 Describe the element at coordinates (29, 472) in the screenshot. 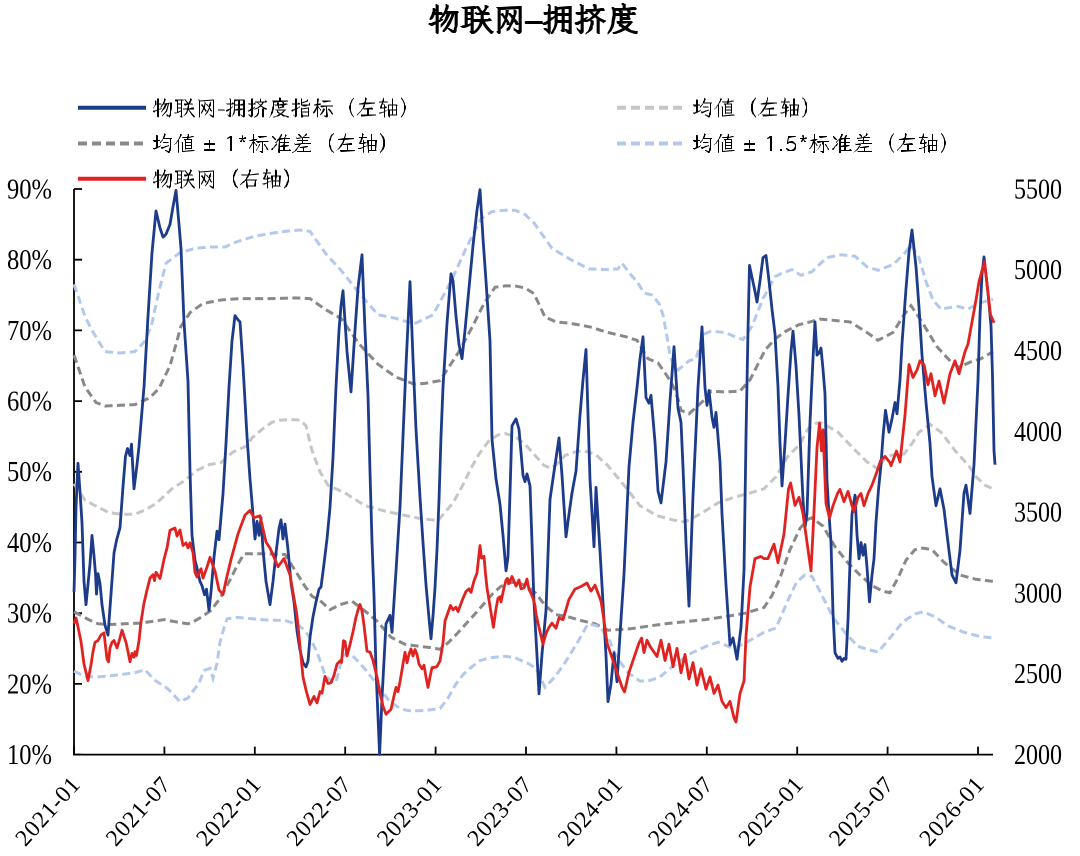

I see `svg-text: 50%` at that location.